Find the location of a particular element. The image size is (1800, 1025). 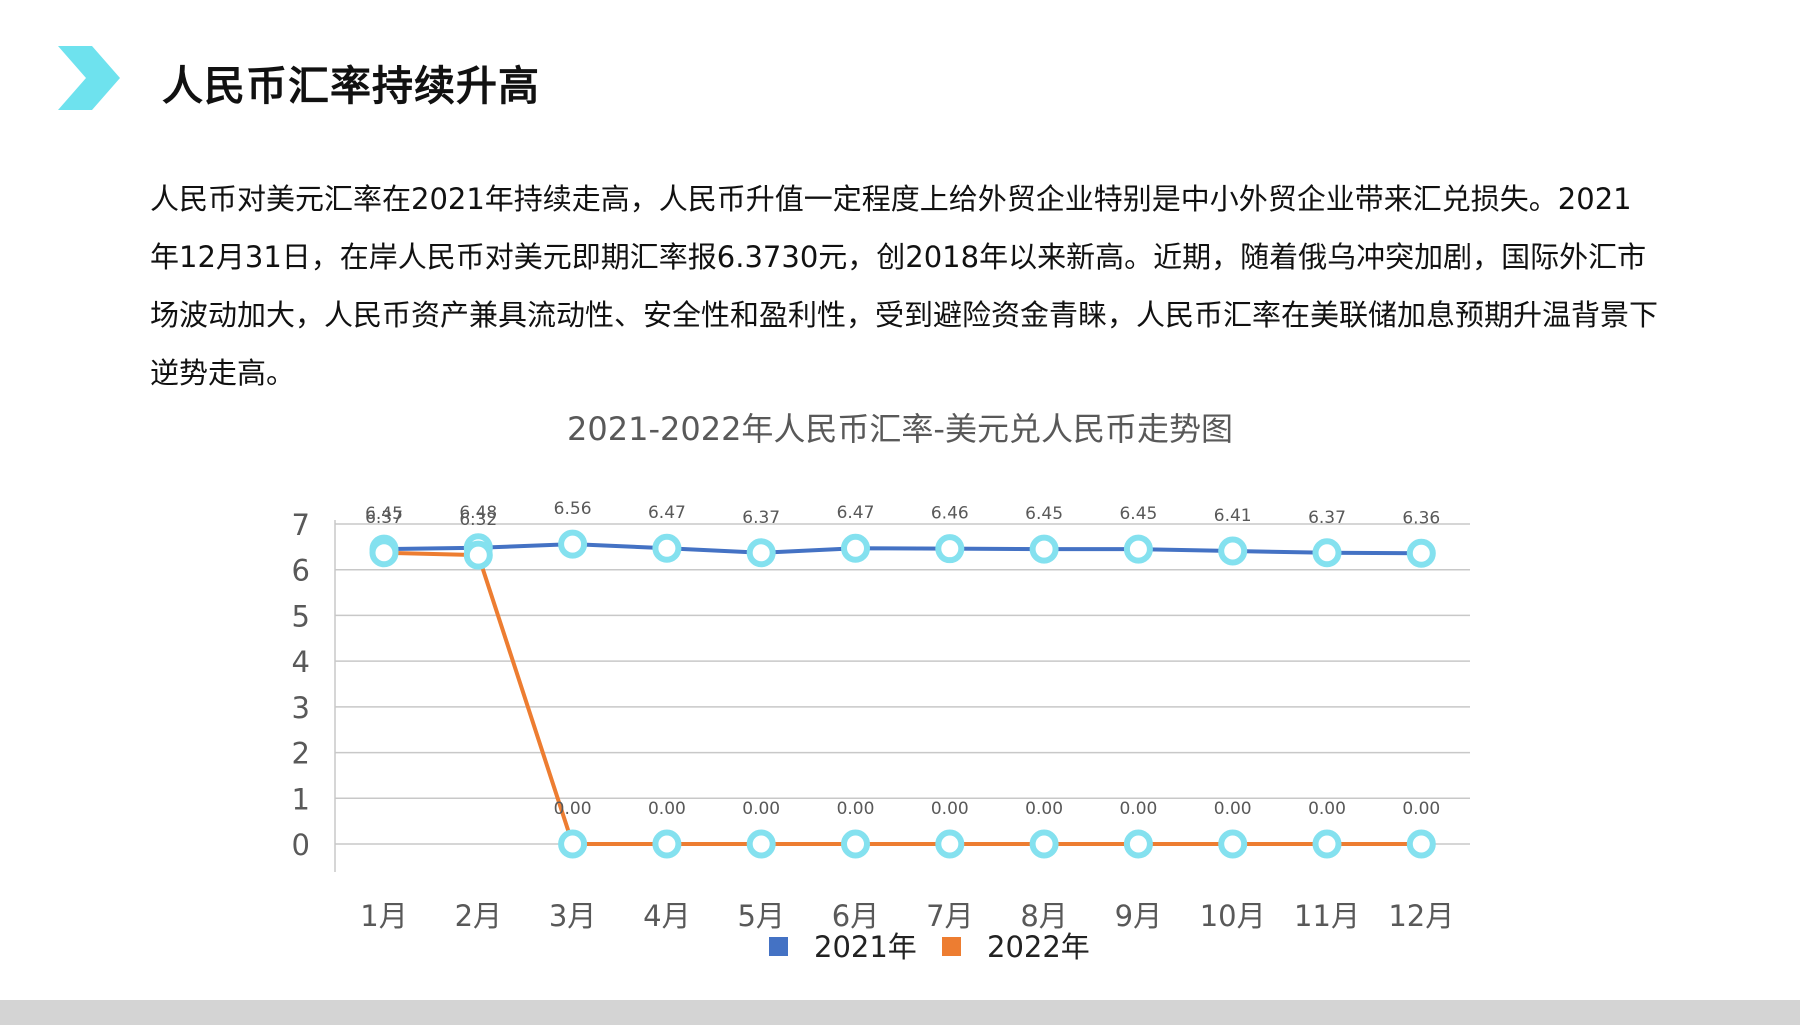

legend-label: 2021年 is located at coordinates (865, 947).